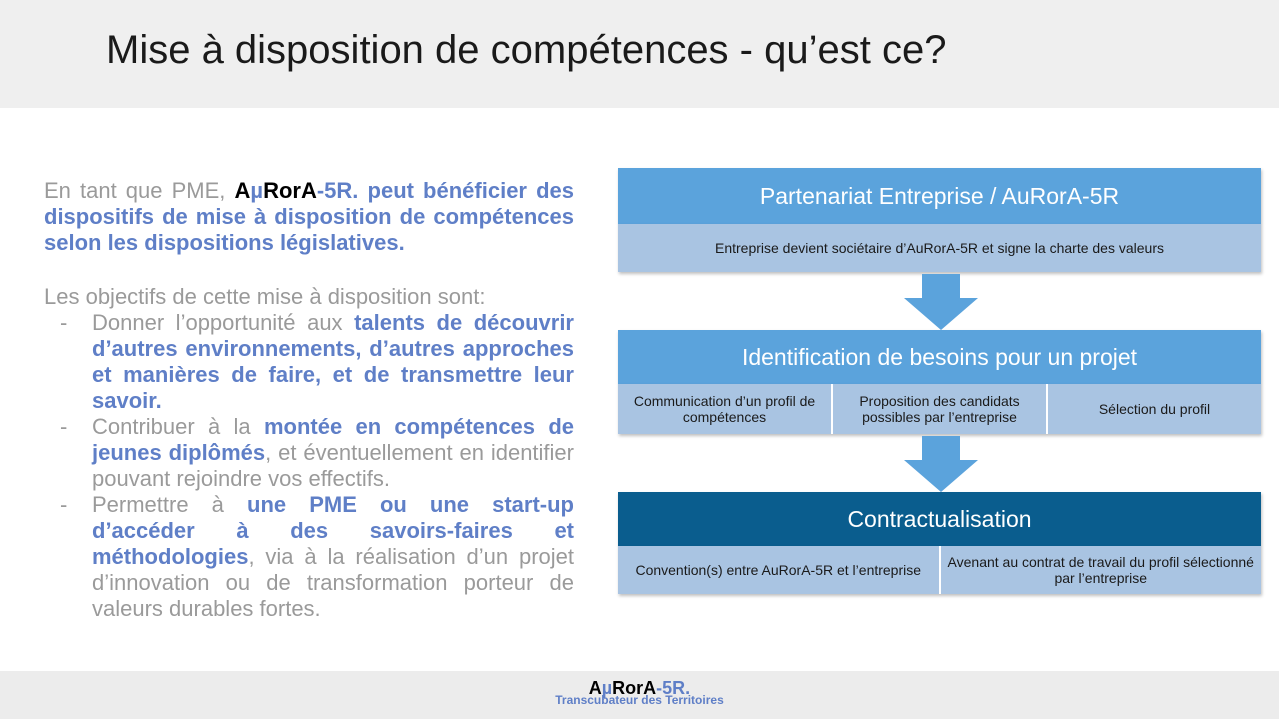 This screenshot has width=1279, height=719. I want to click on intro-brand-mu: µ, so click(257, 190).